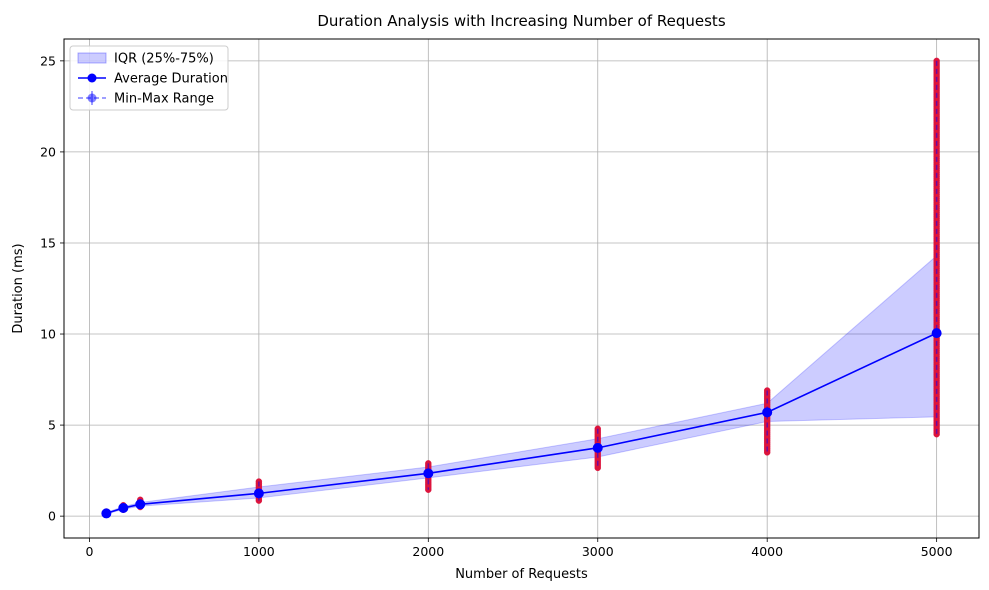 Image resolution: width=989 pixels, height=590 pixels. I want to click on y-tick-label: 10, so click(48, 334).